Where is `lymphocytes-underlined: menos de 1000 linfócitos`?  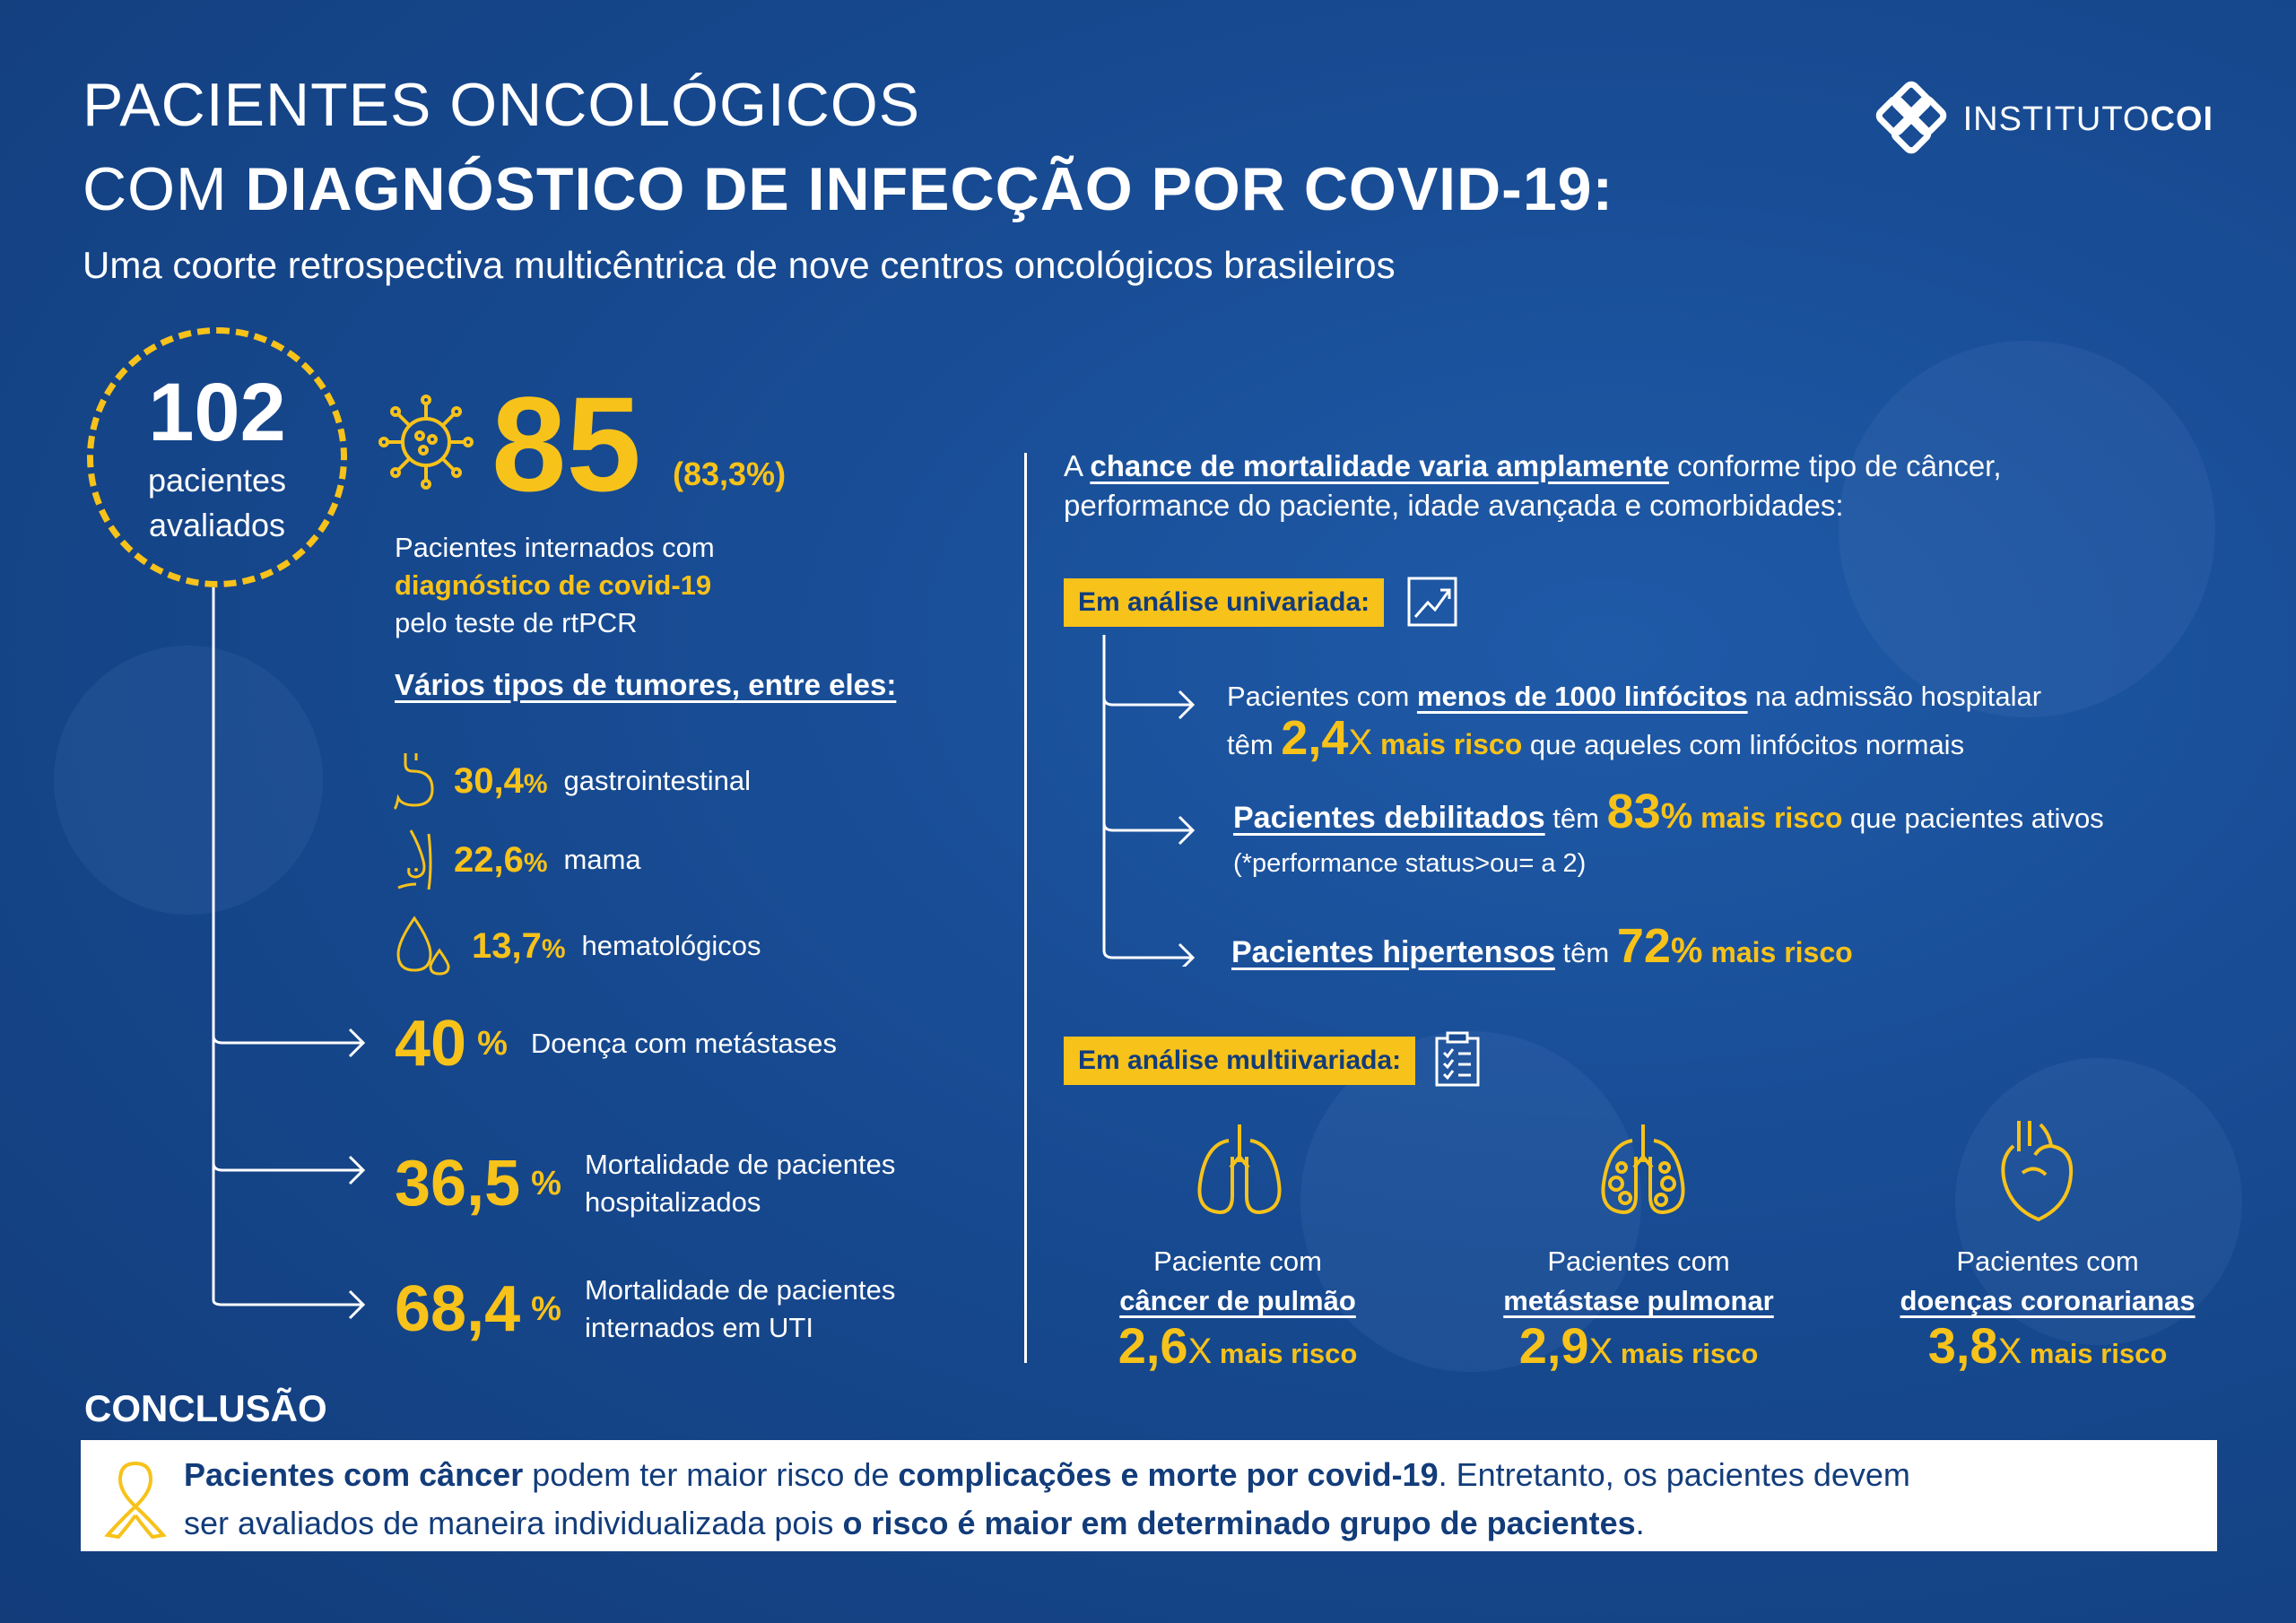
lymphocytes-underlined: menos de 1000 linfócitos is located at coordinates (1582, 696).